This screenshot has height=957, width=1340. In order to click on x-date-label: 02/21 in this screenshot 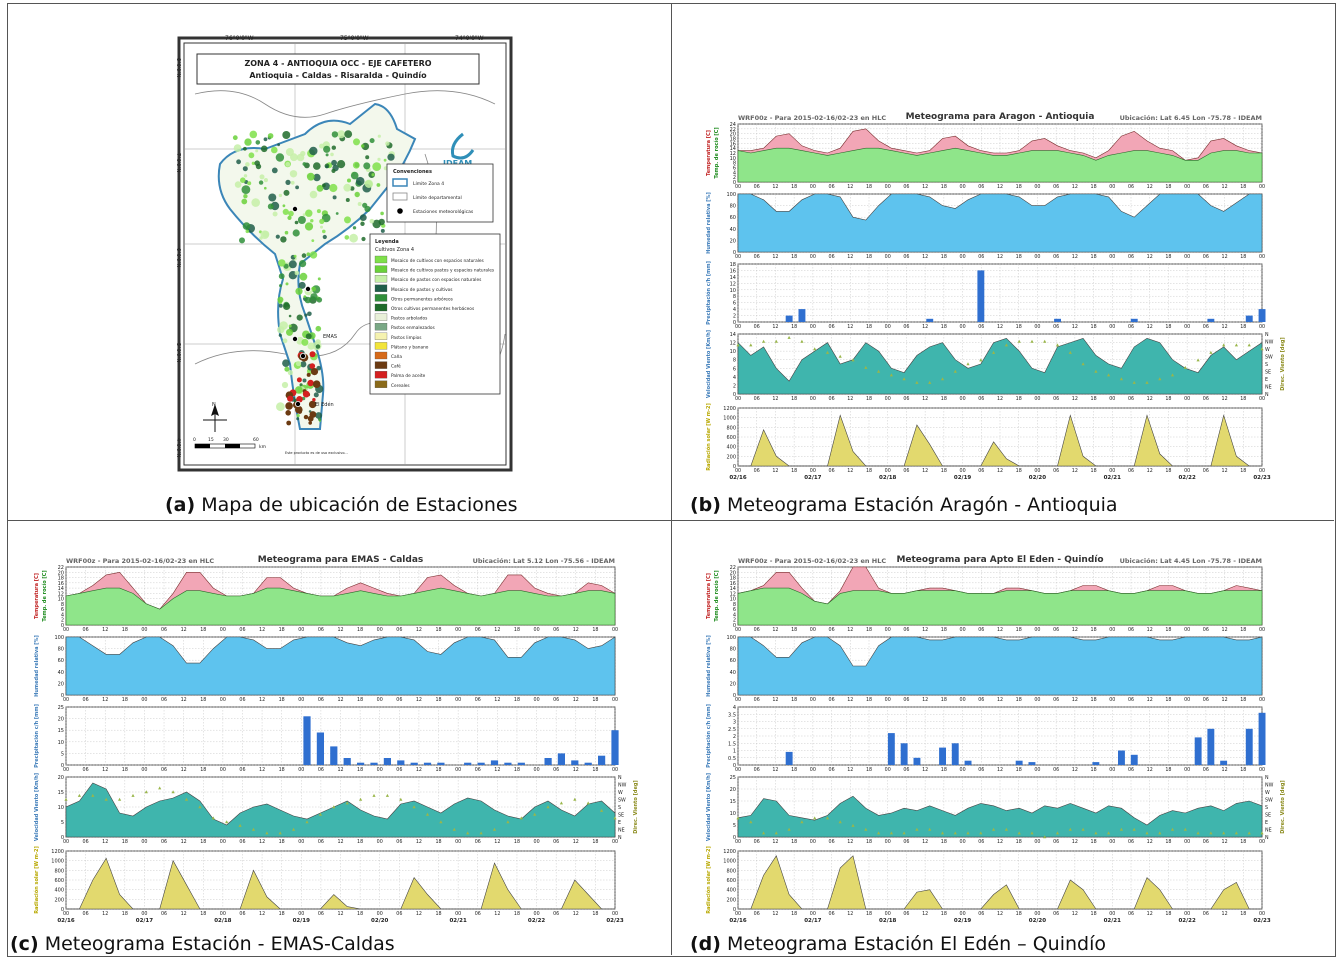, I will do `click(1112, 921)`.